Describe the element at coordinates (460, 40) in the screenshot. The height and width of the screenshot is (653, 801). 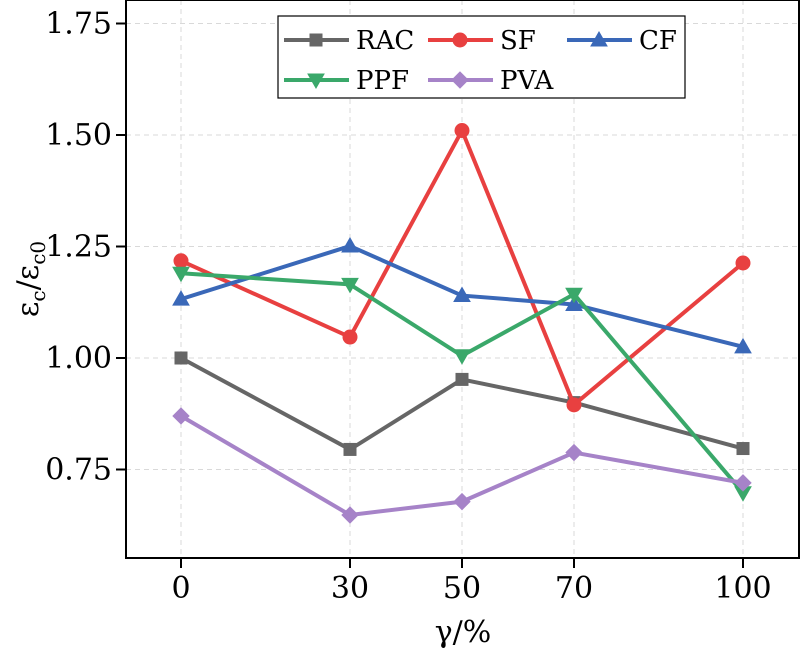
I see `legend-marker-sf` at that location.